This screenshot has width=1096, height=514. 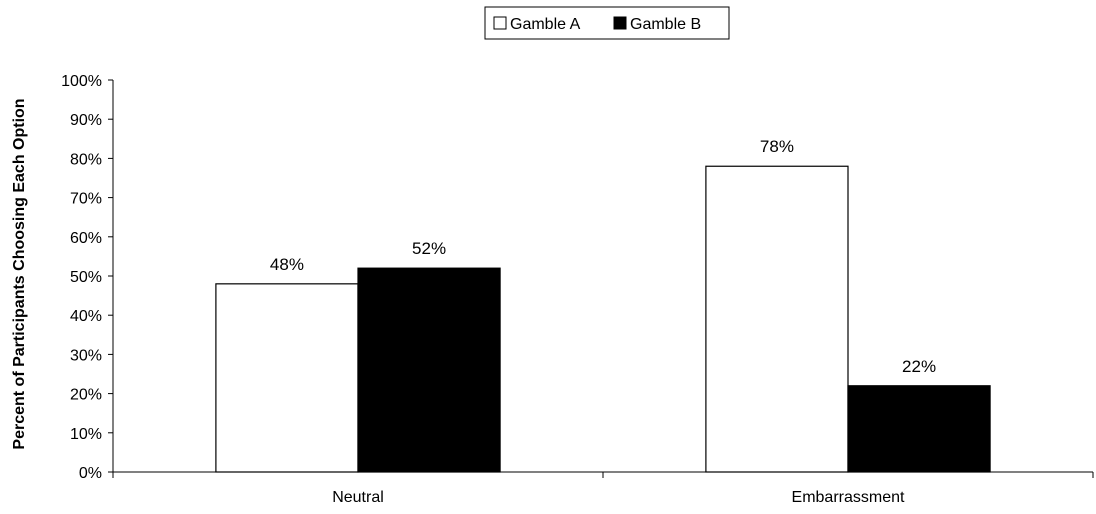 I want to click on legend: Gamble A Gamble B, so click(x=607, y=23).